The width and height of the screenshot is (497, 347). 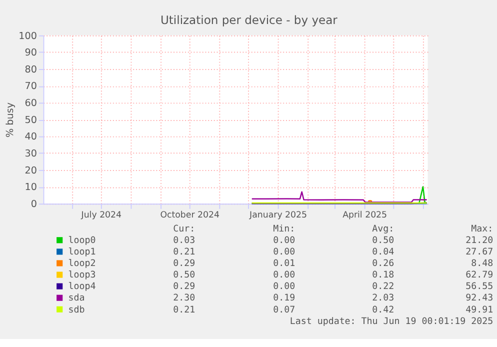 What do you see at coordinates (31, 86) in the screenshot?
I see `y-tick-label: 70` at bounding box center [31, 86].